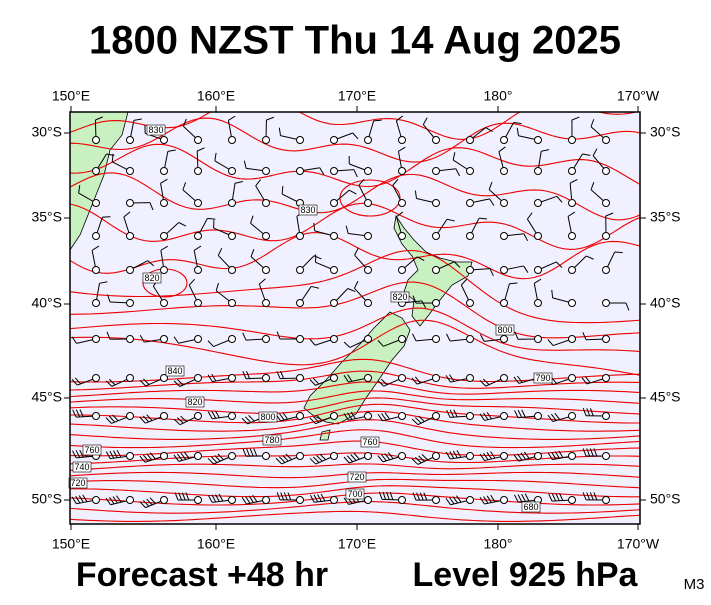  I want to click on contour-label: 820, so click(399, 297).